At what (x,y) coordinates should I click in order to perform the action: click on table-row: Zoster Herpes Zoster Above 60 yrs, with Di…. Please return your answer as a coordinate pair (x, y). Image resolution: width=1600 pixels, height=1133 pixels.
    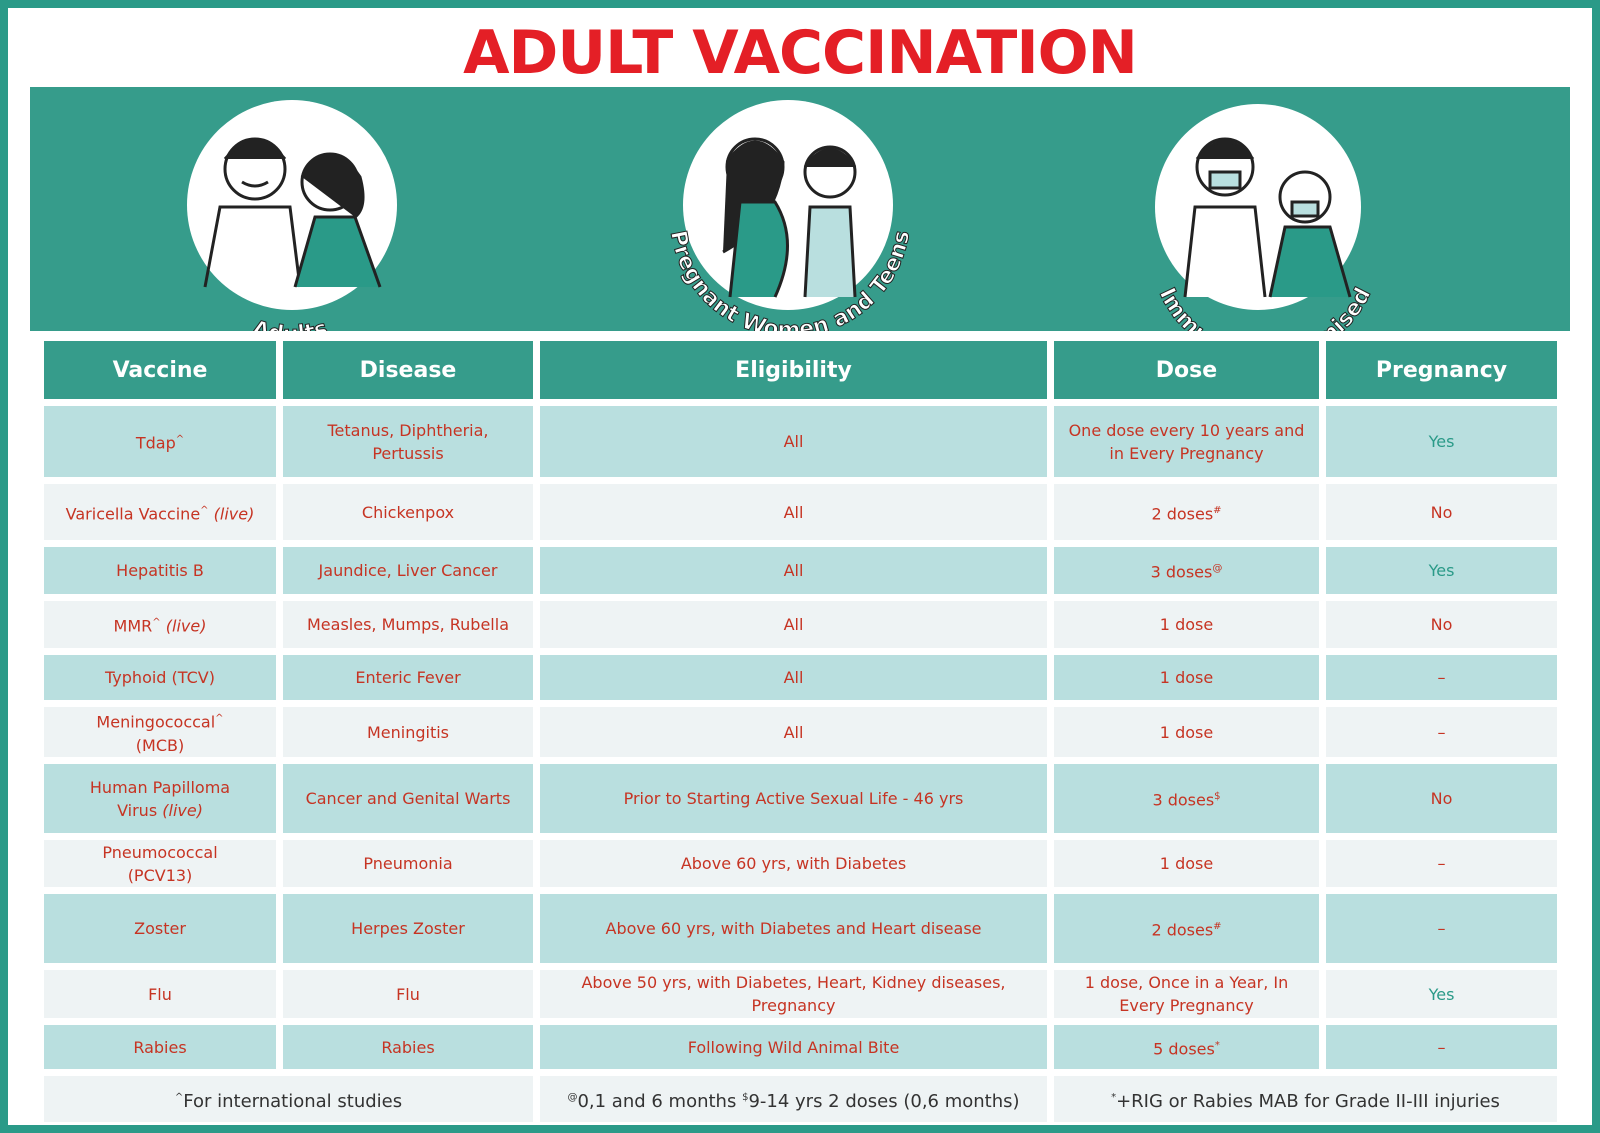
    Looking at the image, I should click on (800, 928).